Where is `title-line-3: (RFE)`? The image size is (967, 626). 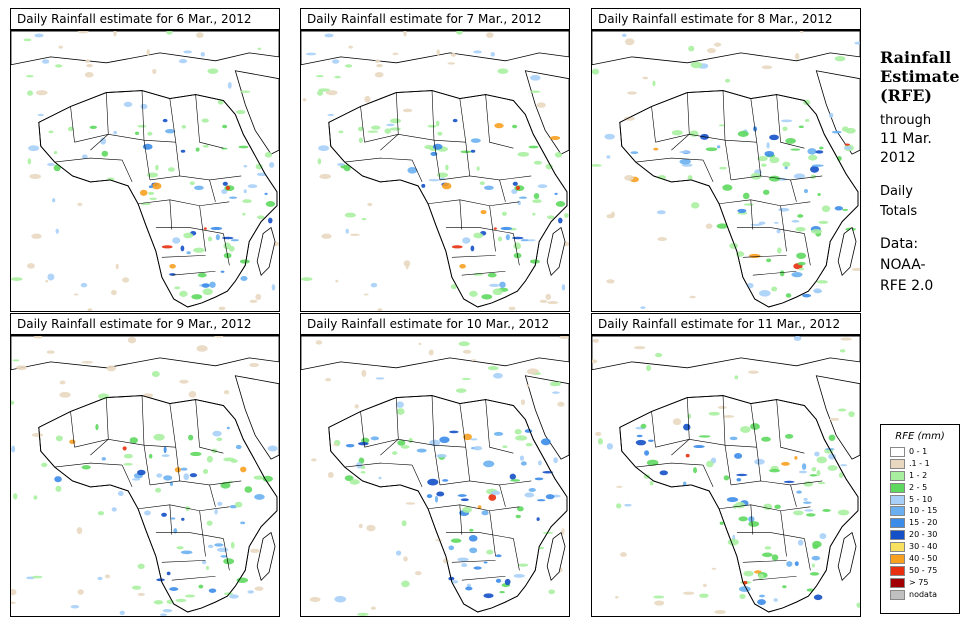 title-line-3: (RFE) is located at coordinates (906, 95).